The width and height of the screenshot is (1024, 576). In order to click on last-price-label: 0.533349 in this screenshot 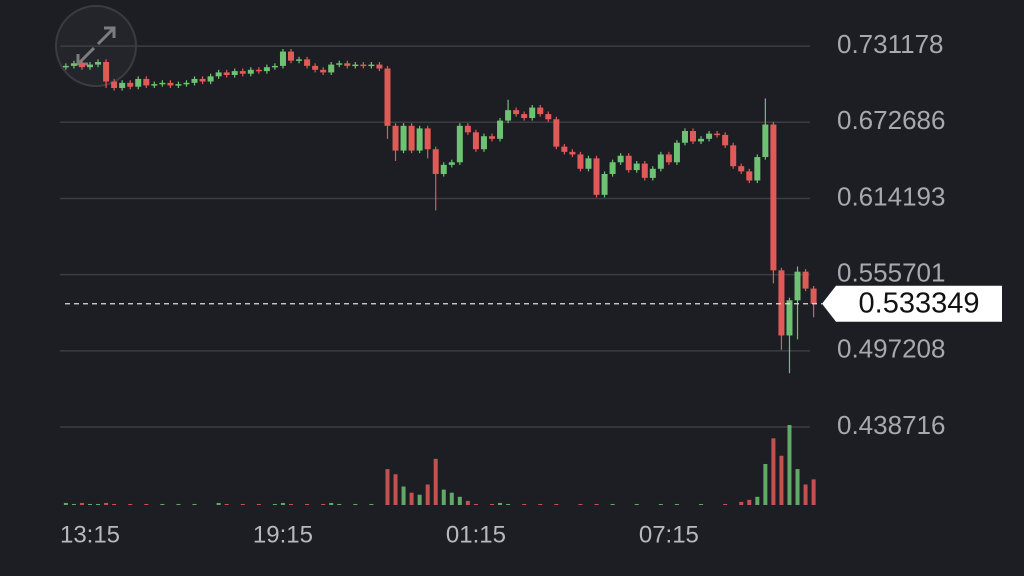, I will do `click(919, 303)`.